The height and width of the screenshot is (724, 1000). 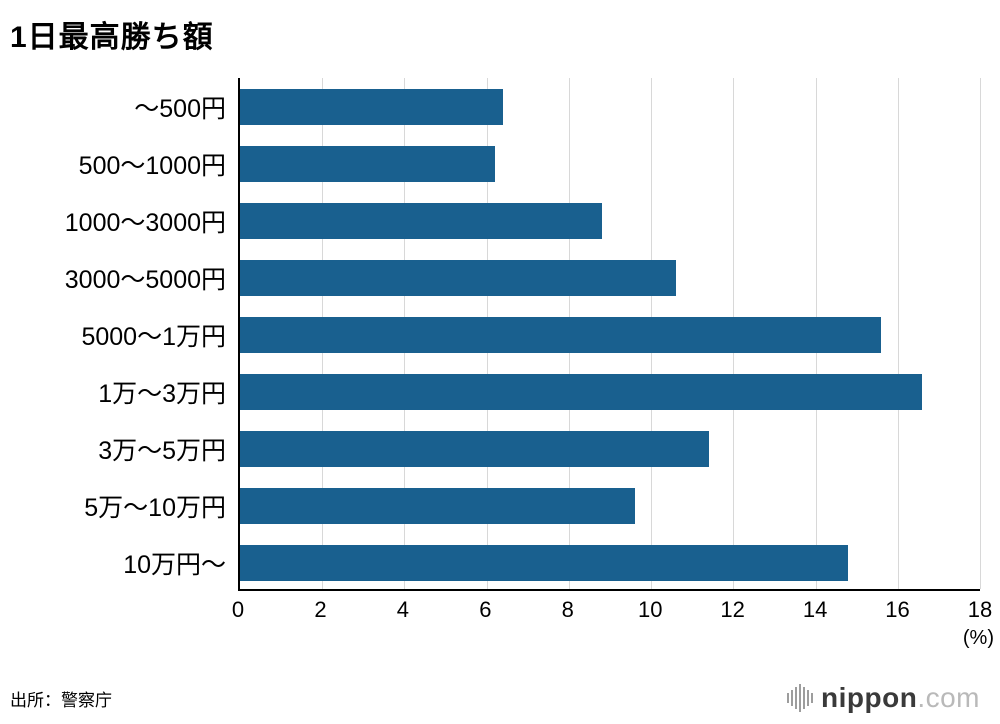 What do you see at coordinates (869, 697) in the screenshot?
I see `logo-text-nippon: nippon` at bounding box center [869, 697].